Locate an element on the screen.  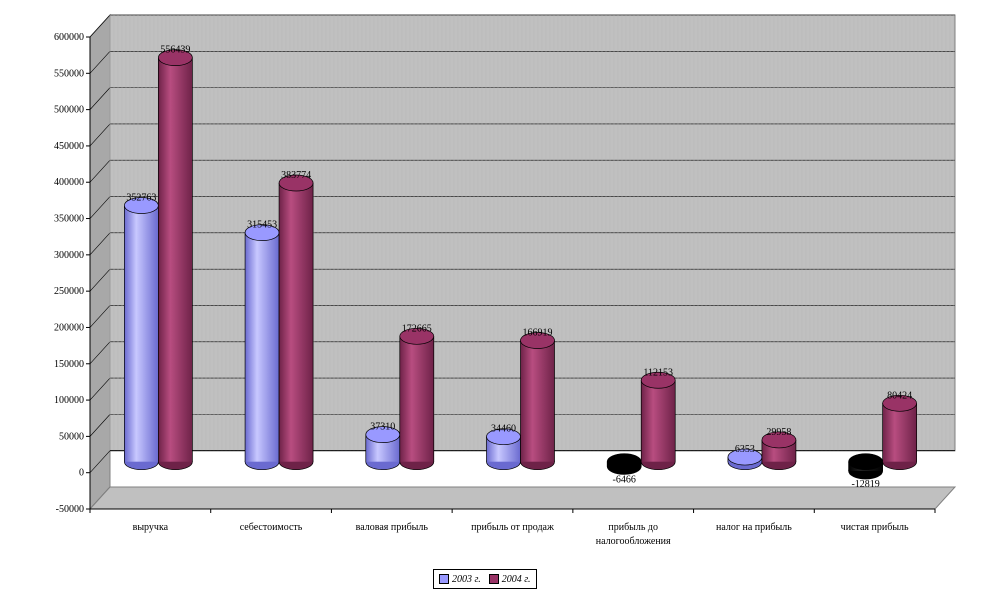
data-label: 166919 is located at coordinates (538, 332).